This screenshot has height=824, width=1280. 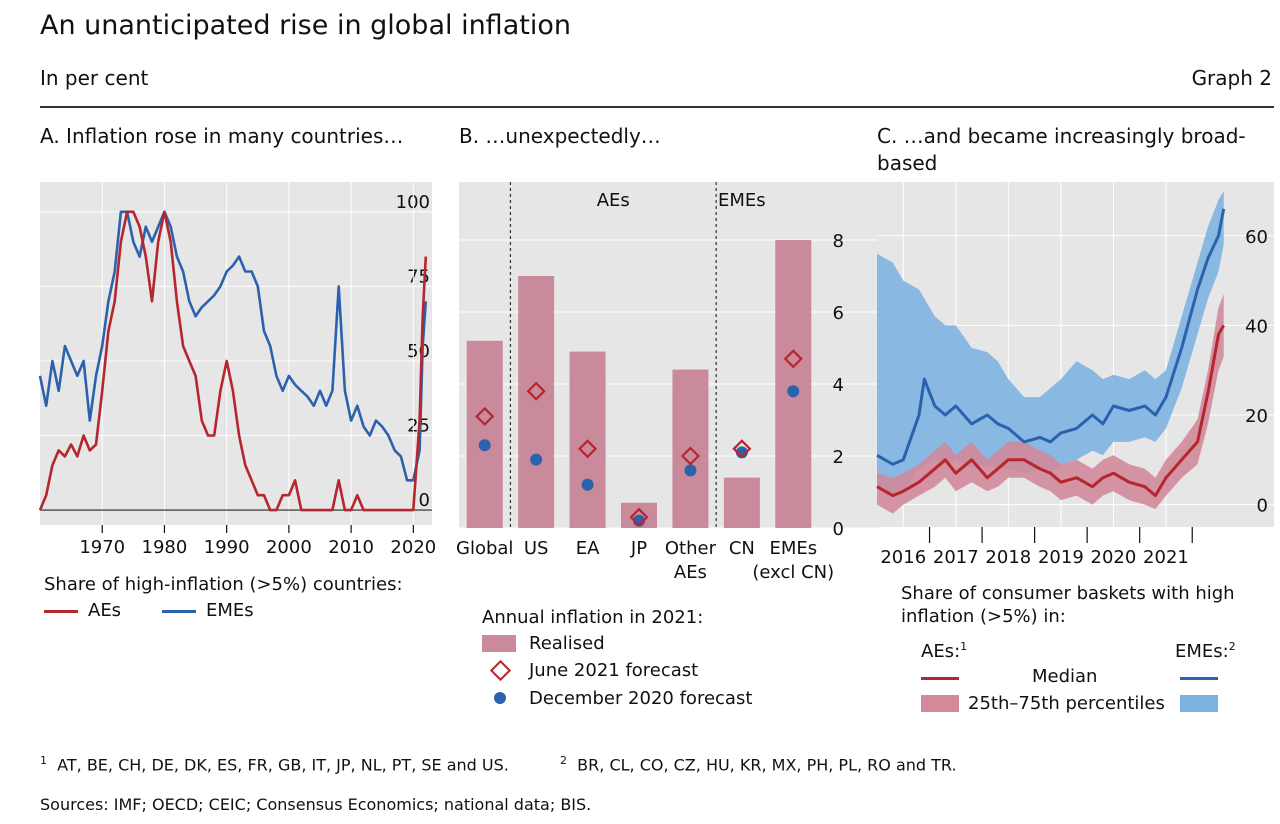 What do you see at coordinates (289, 547) in the screenshot?
I see `panel-a-x-tick-label: 2000` at bounding box center [289, 547].